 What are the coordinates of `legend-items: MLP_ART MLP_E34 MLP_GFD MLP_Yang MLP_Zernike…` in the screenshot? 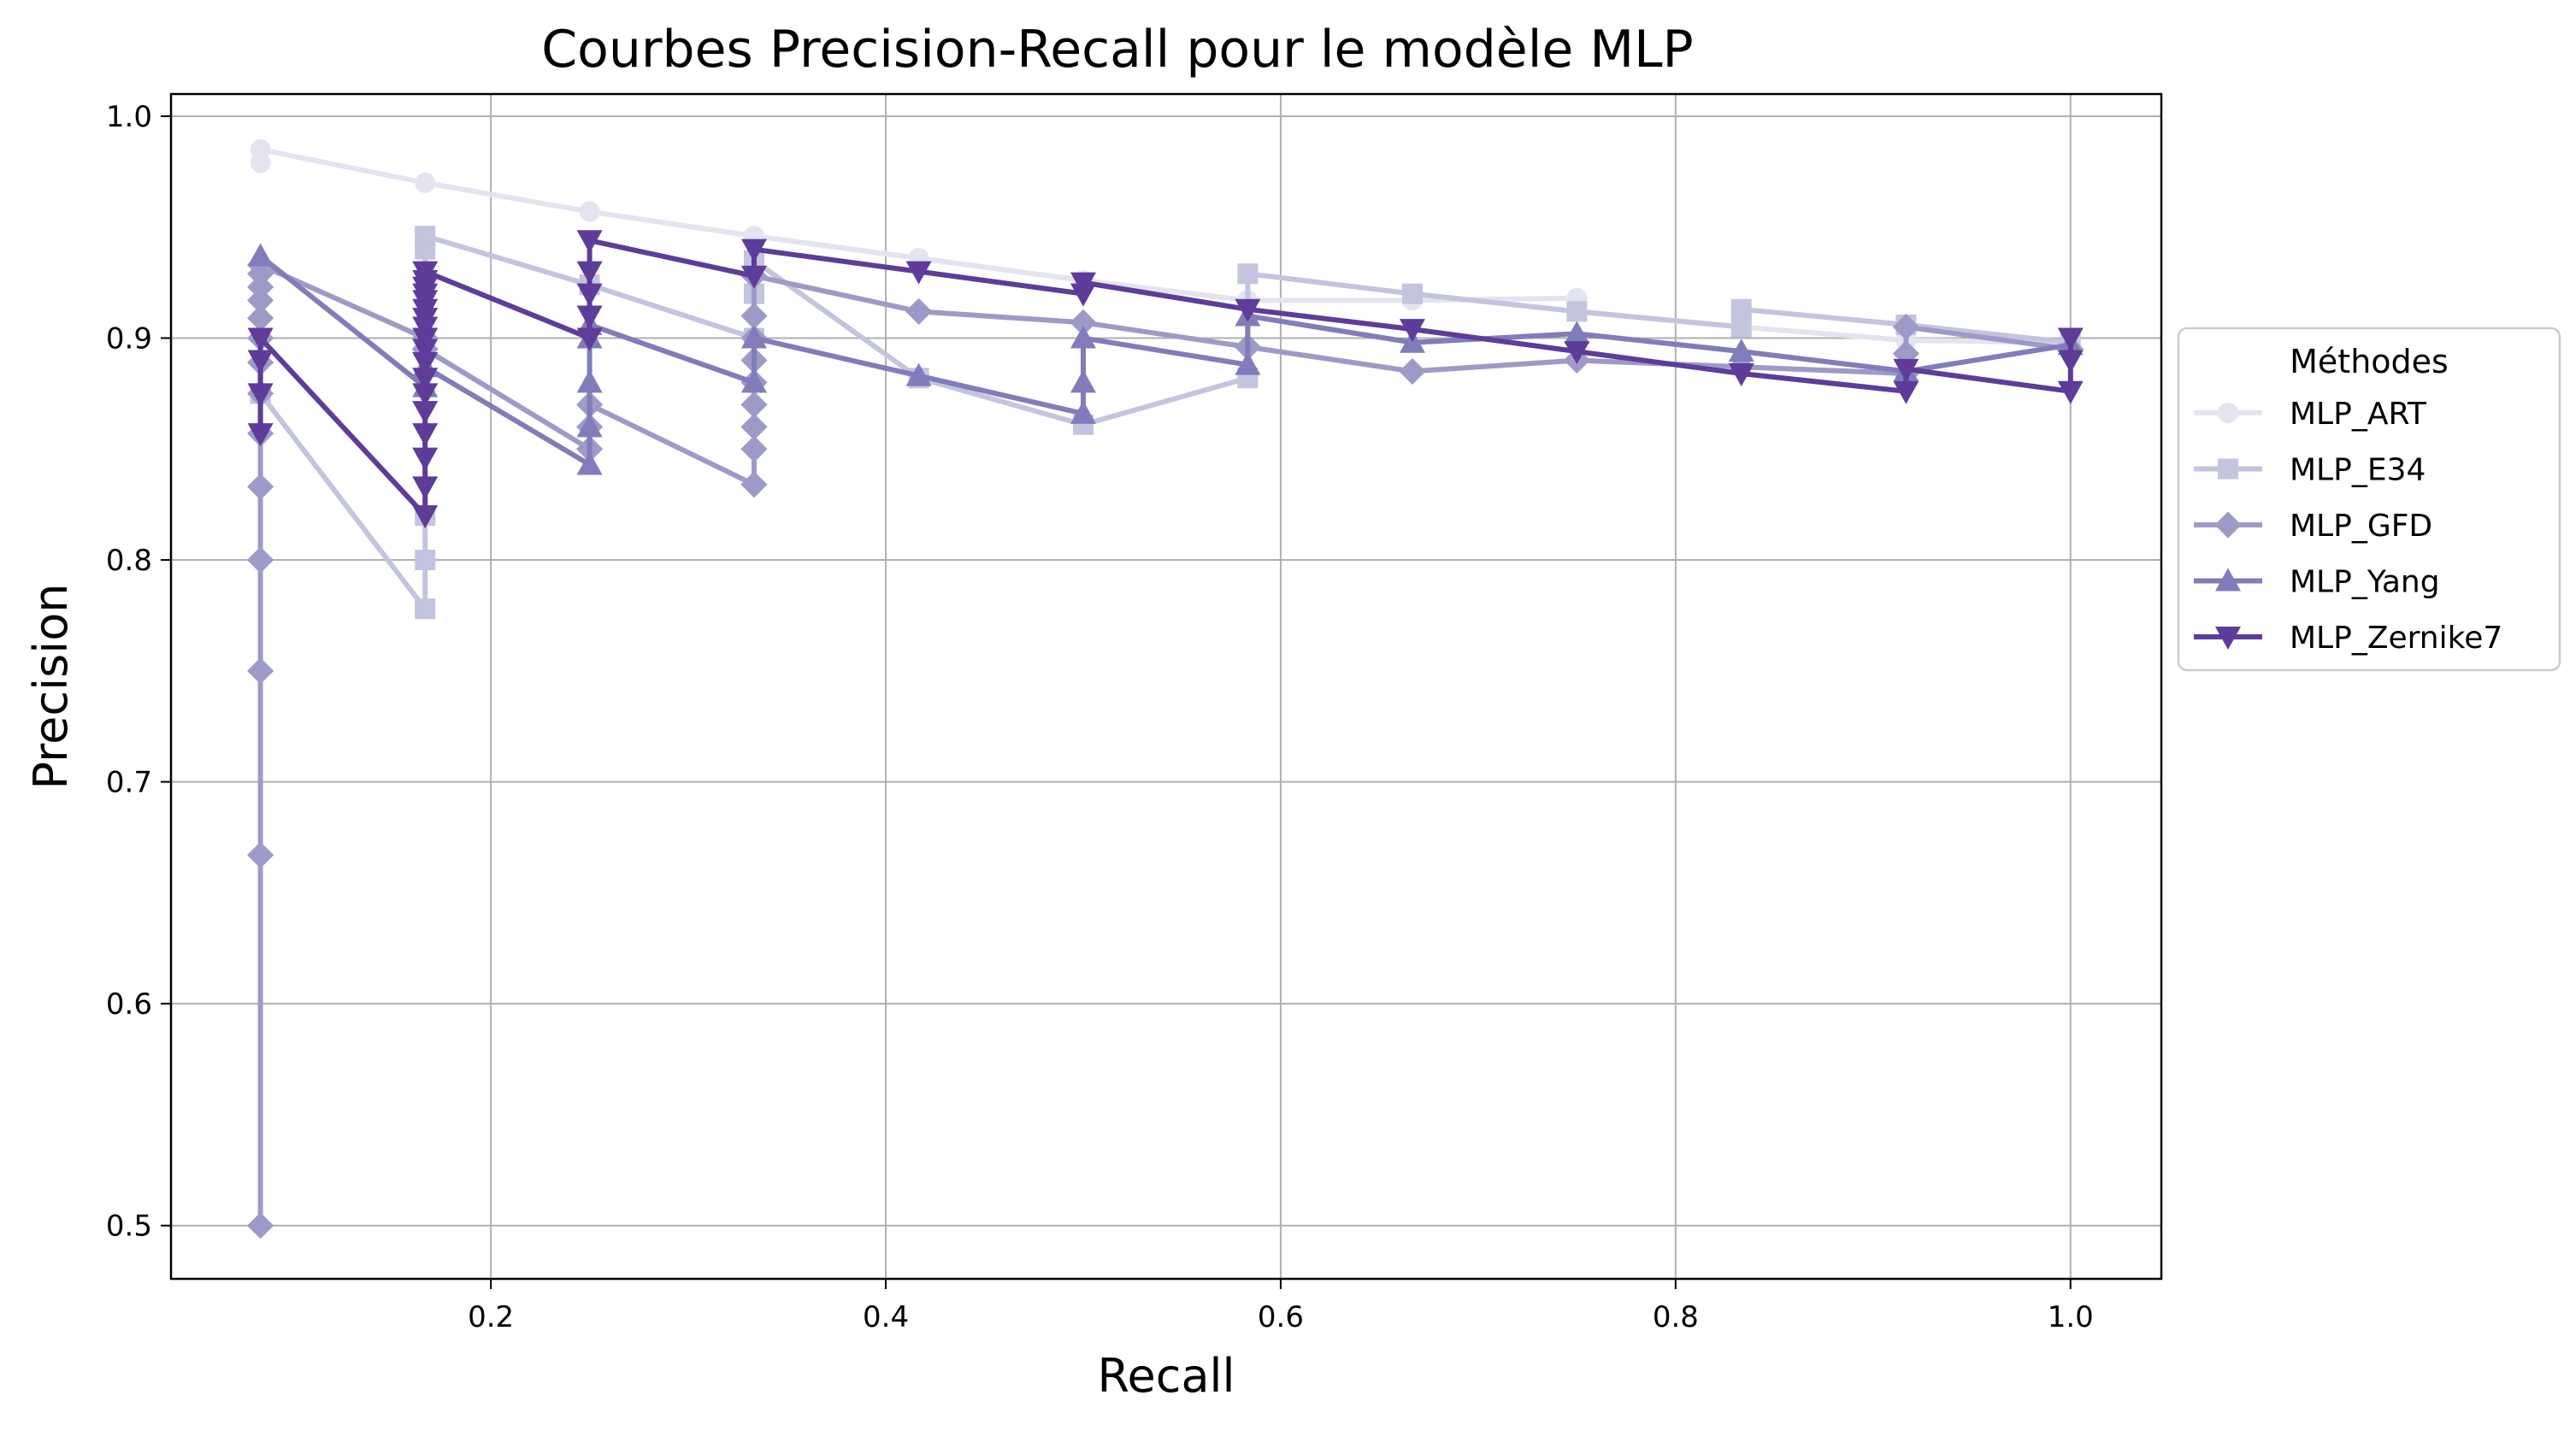 It's located at (2348, 526).